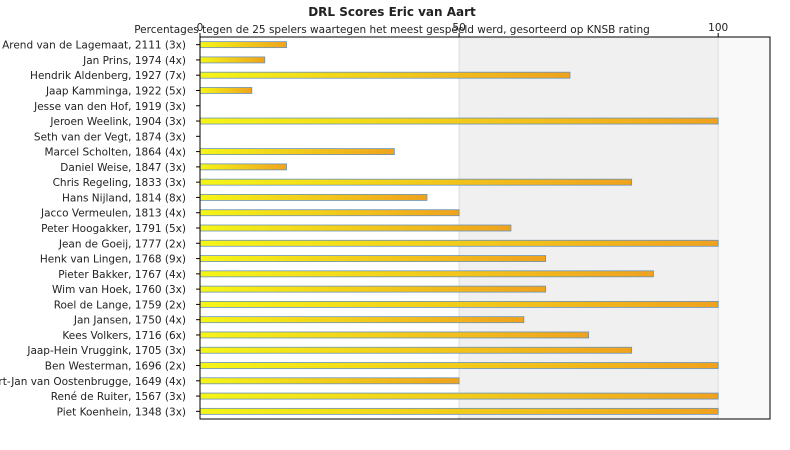 The image size is (790, 450). Describe the element at coordinates (718, 28) in the screenshot. I see `x-tick-label: 100` at that location.